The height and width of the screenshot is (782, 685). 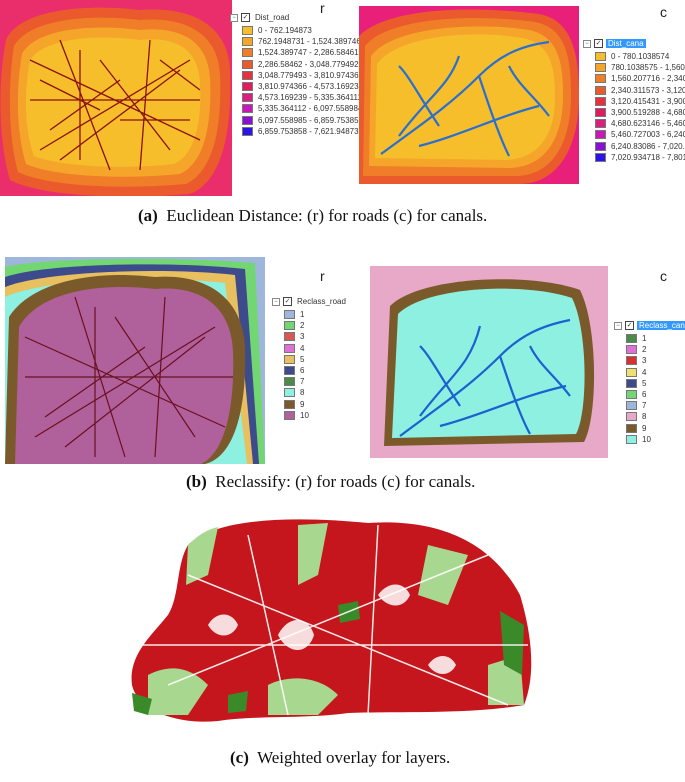 I want to click on legend-class-label: 5, so click(x=302, y=359).